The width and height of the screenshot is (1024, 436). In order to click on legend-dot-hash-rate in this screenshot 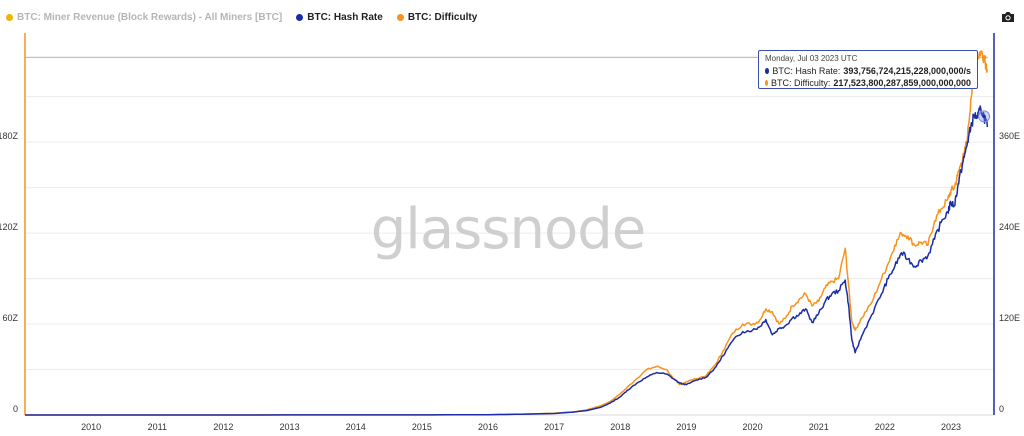, I will do `click(300, 17)`.